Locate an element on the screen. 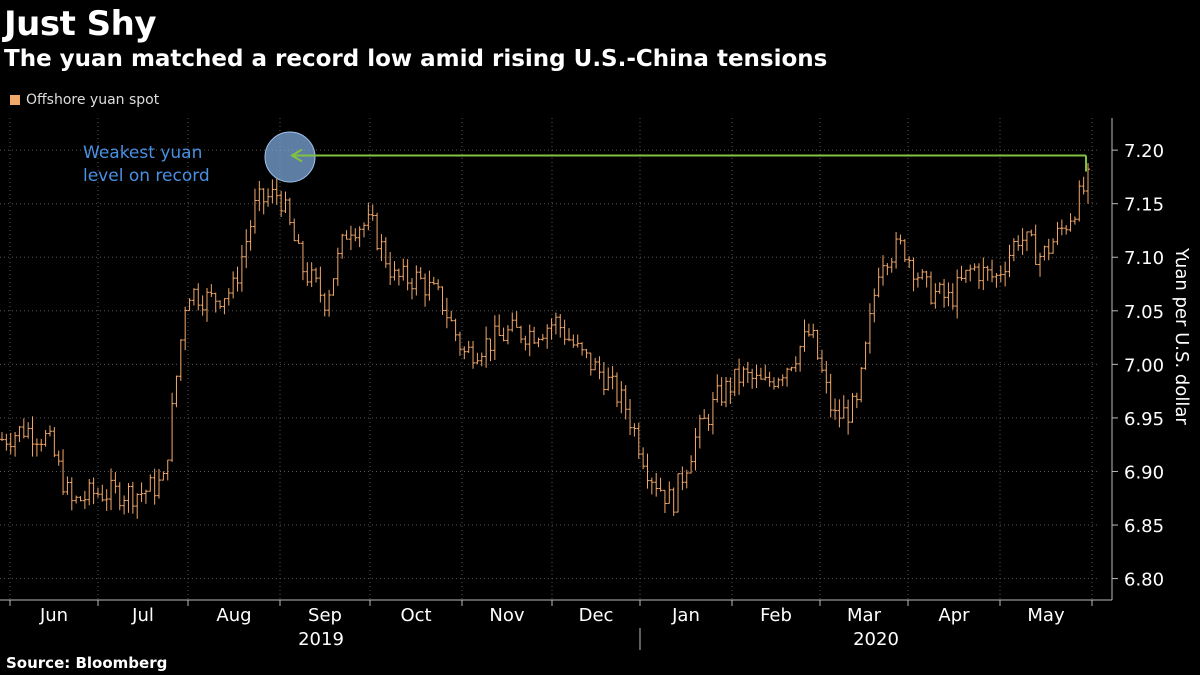 The height and width of the screenshot is (675, 1200). x-tick-label: Mar is located at coordinates (864, 615).